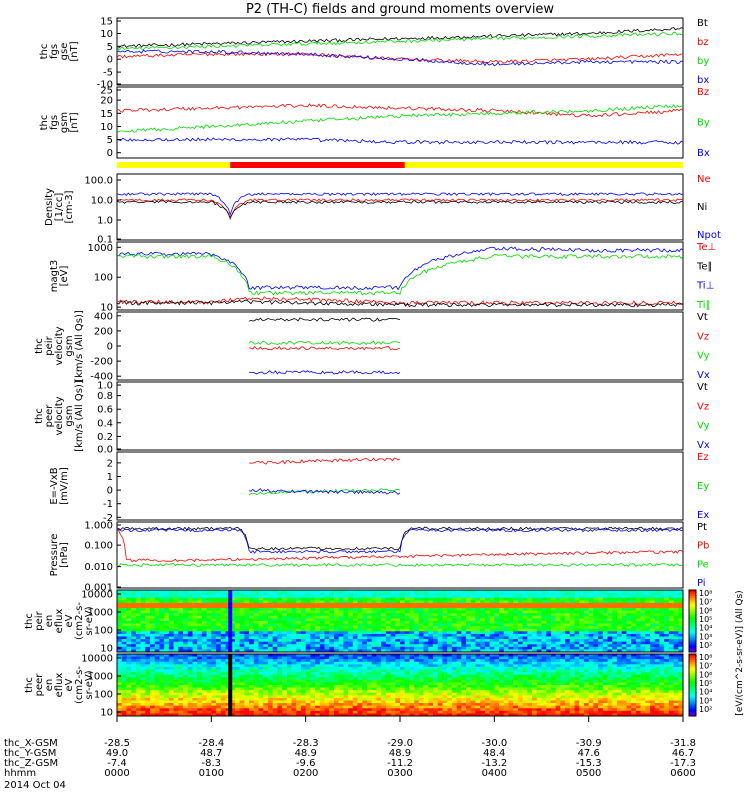 The width and height of the screenshot is (750, 800). What do you see at coordinates (105, 410) in the screenshot?
I see `y-tick-label: 0.6` at bounding box center [105, 410].